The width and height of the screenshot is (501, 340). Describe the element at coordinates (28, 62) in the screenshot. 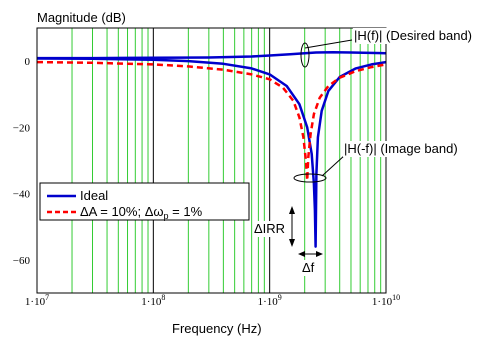

I see `y-tick-label: 0` at that location.